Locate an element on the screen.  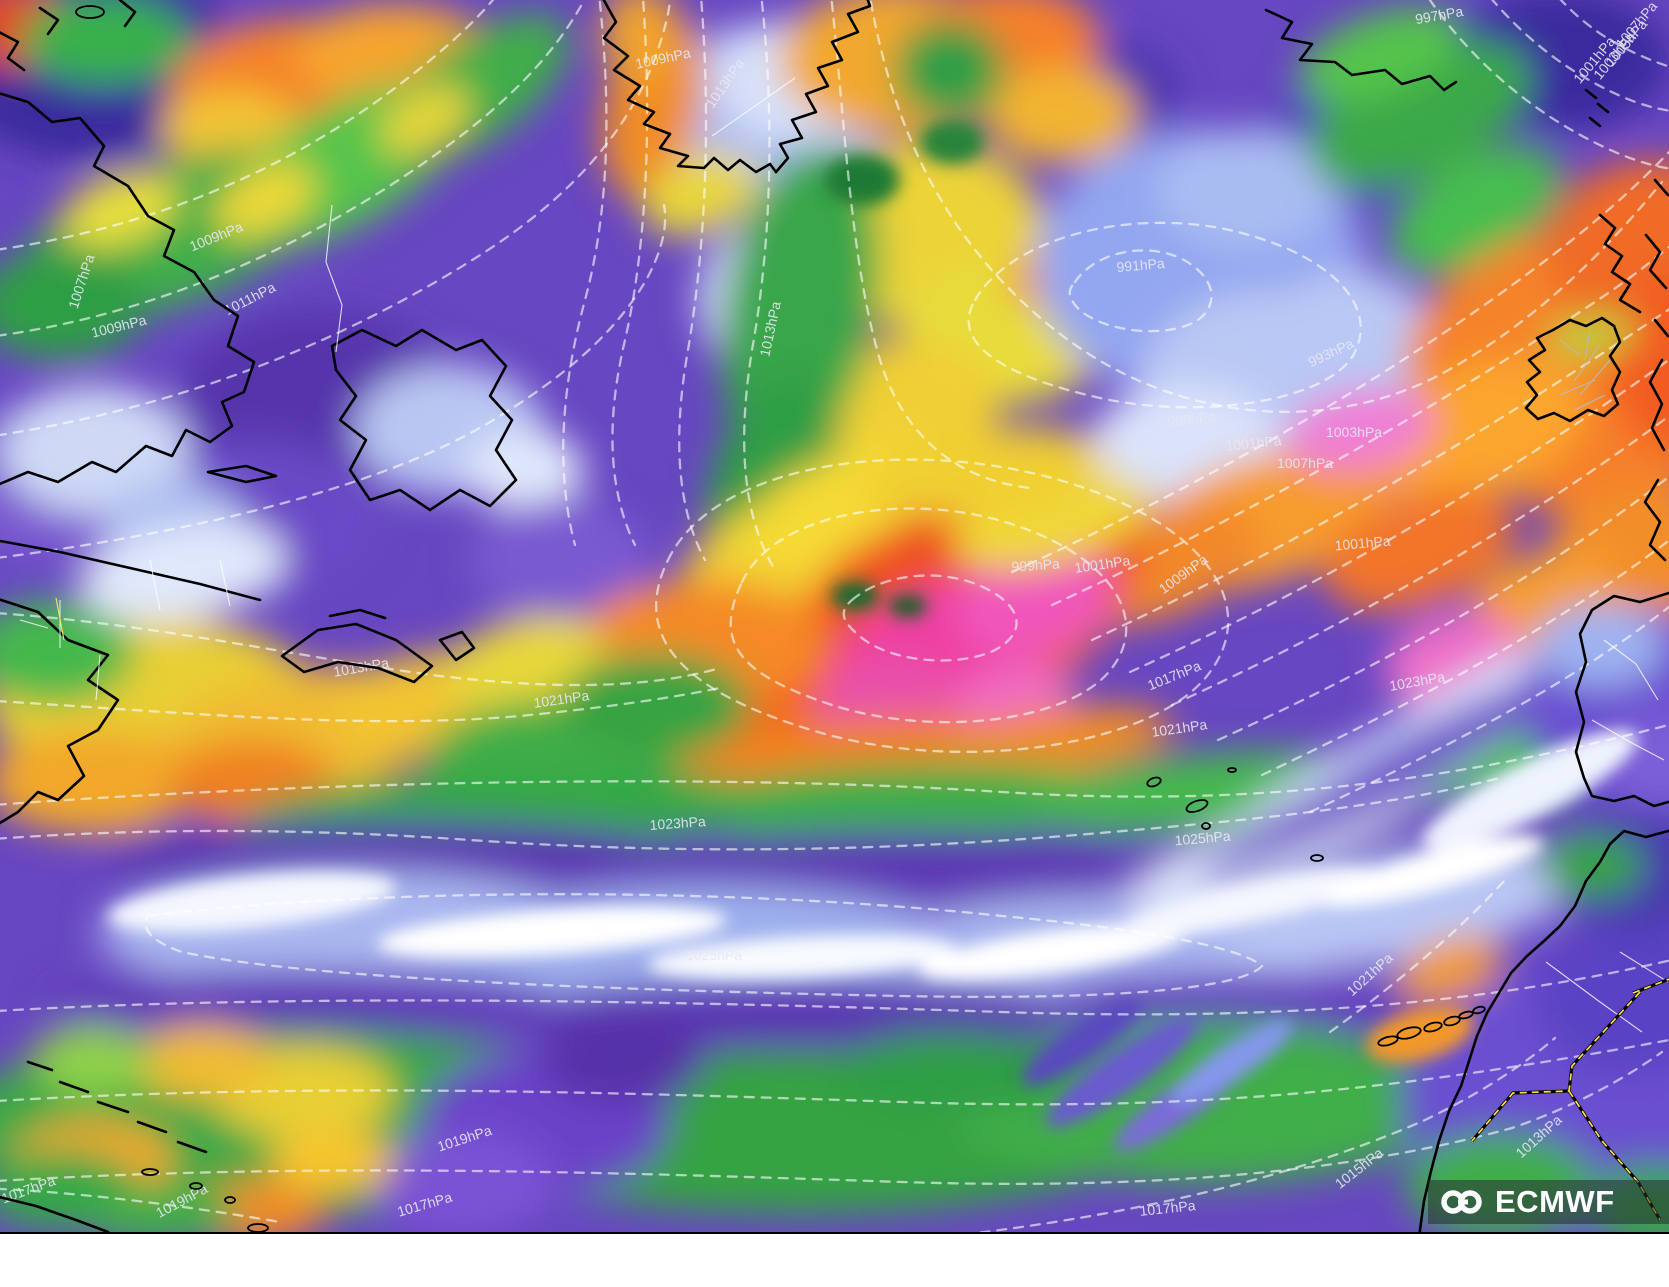
isobar-label: 1023hPa is located at coordinates (677, 823).